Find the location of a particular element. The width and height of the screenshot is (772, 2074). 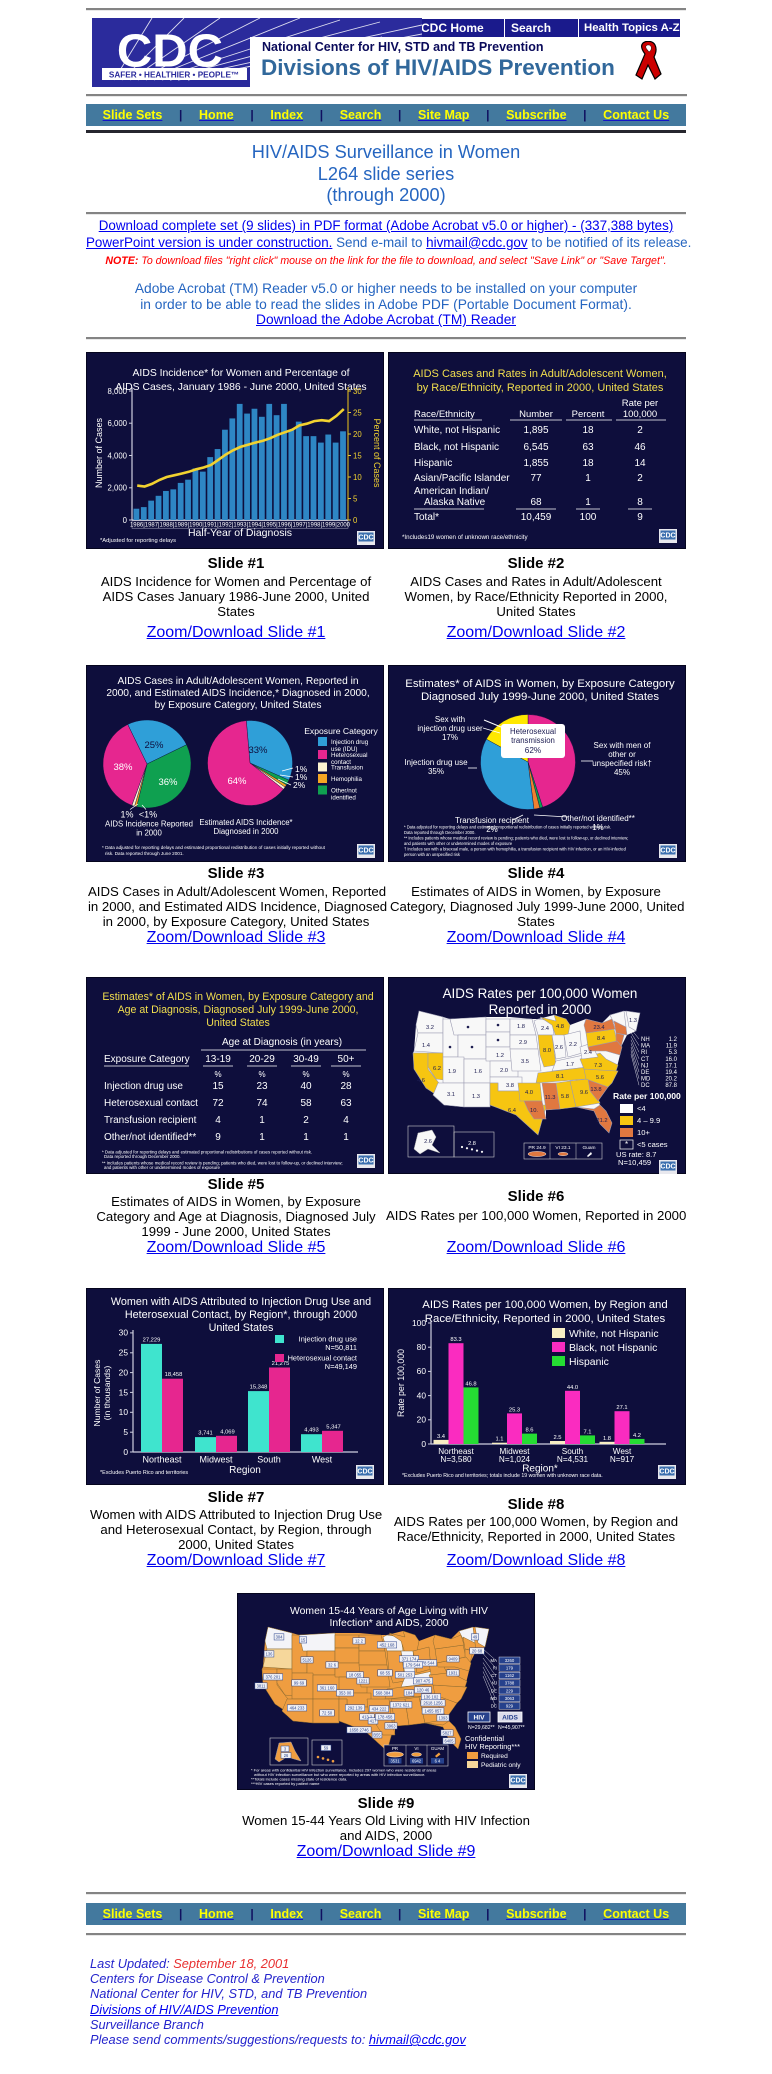

svg-text: Northeast is located at coordinates (456, 1451).